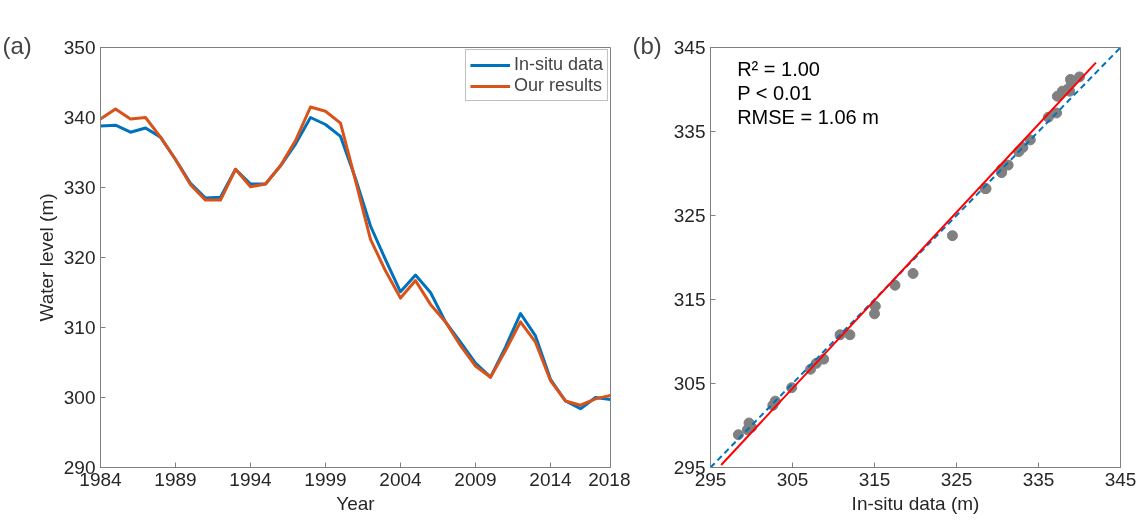 This screenshot has height=527, width=1147. What do you see at coordinates (175, 479) in the screenshot?
I see `x-tick-label: 1989` at bounding box center [175, 479].